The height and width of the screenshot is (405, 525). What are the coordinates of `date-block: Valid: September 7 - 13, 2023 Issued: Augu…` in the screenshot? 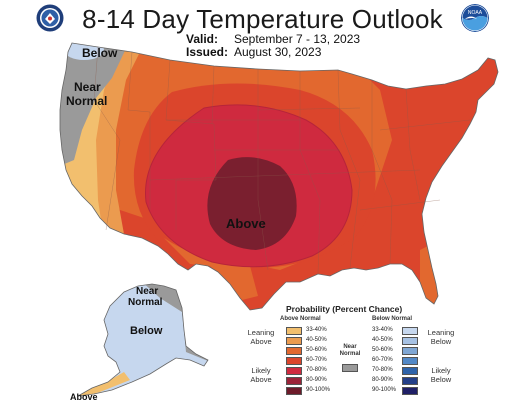 It's located at (273, 46).